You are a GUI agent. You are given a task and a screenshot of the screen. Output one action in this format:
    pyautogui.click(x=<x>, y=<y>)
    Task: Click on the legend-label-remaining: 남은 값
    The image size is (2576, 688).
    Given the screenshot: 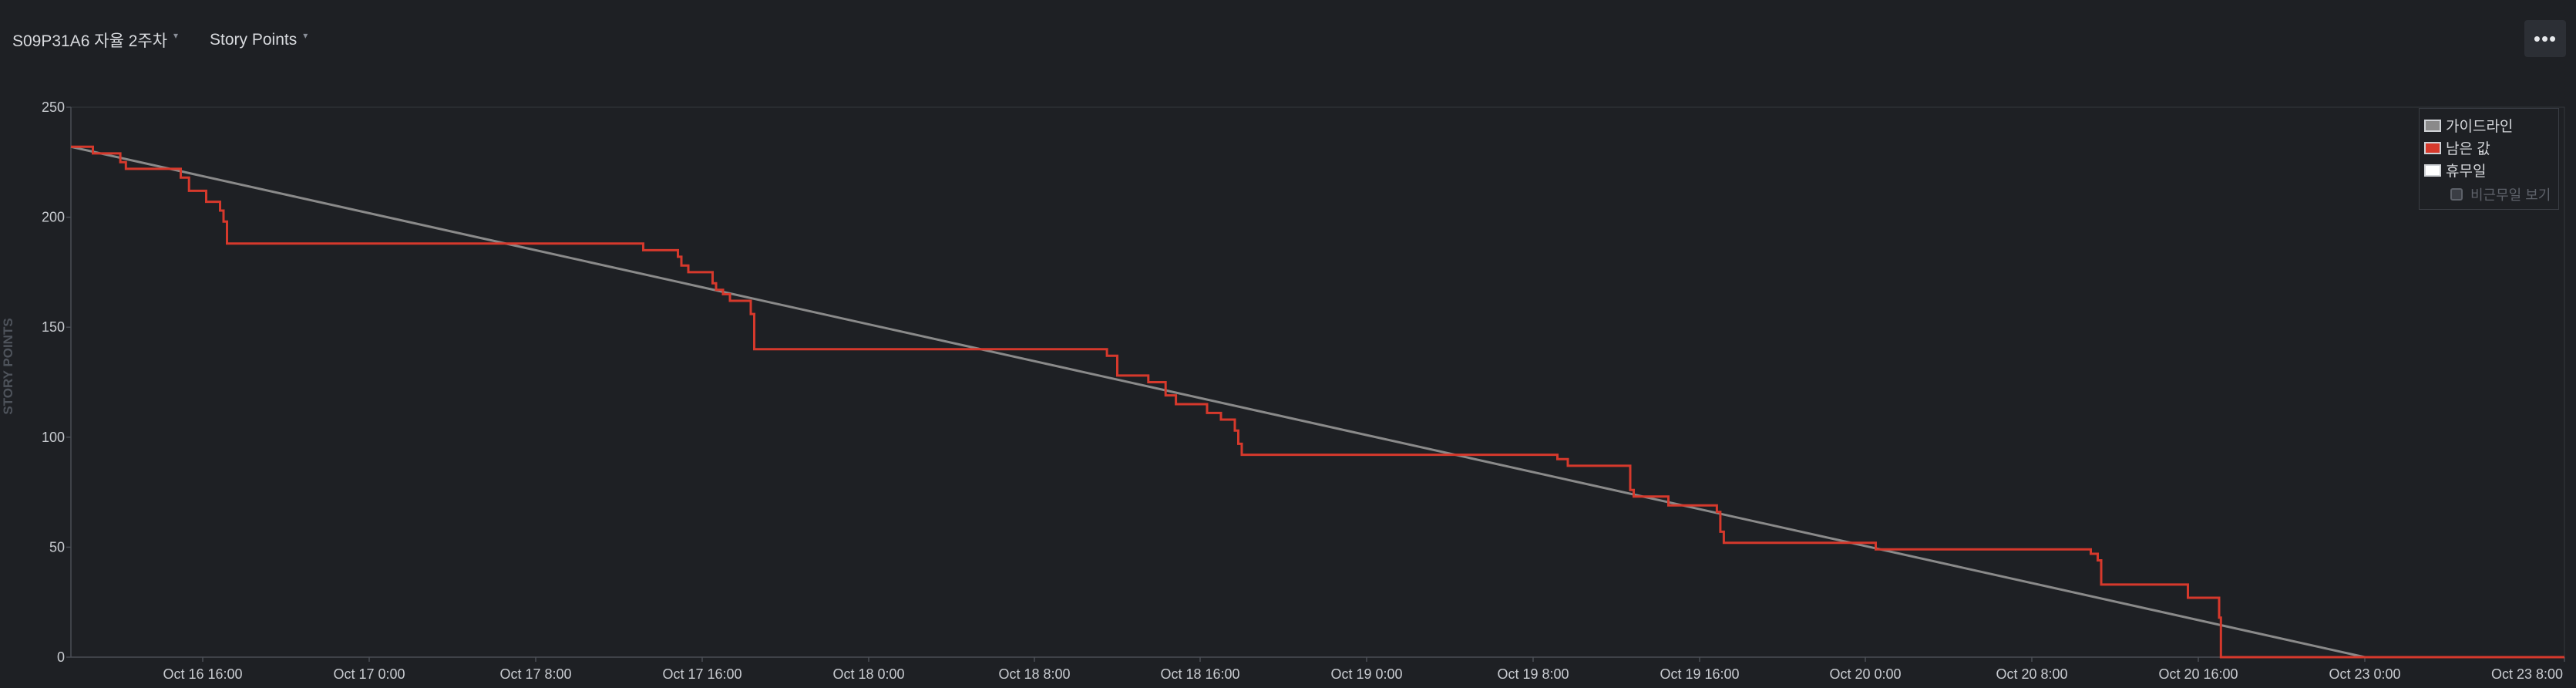 What is the action you would take?
    pyautogui.click(x=2468, y=149)
    